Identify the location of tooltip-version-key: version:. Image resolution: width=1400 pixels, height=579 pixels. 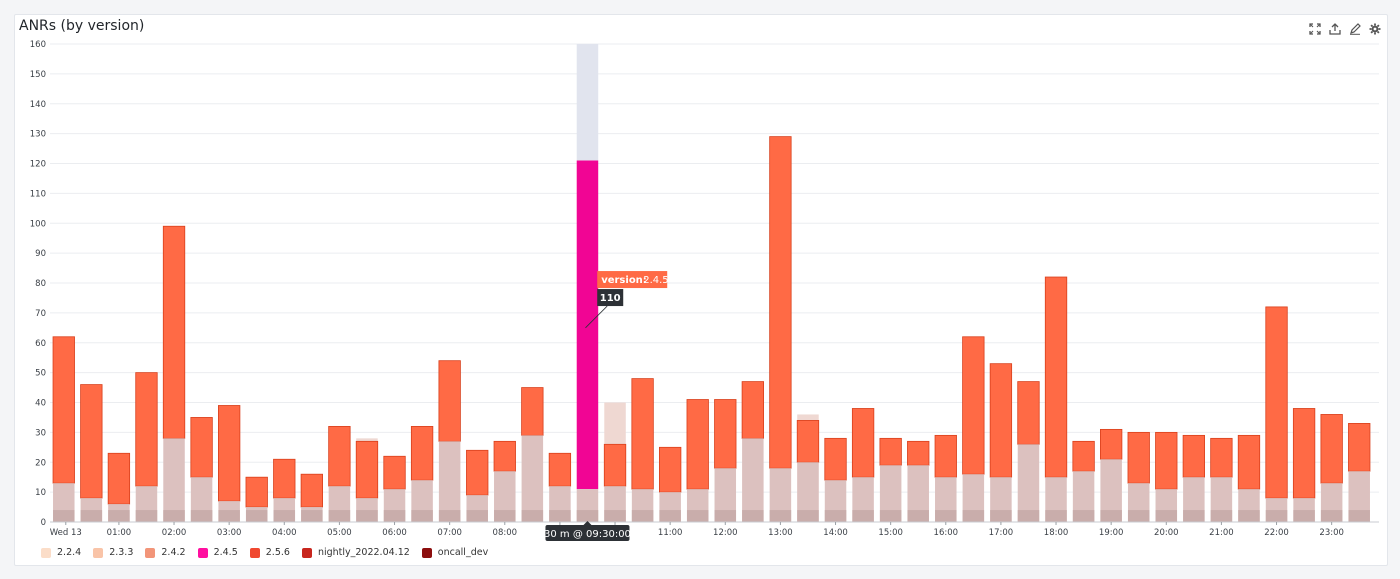
(624, 280).